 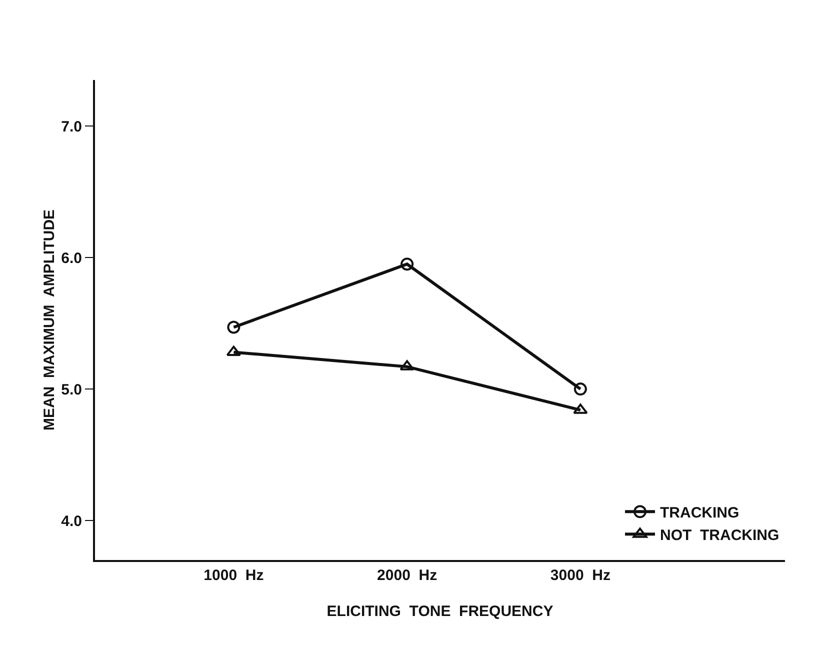 What do you see at coordinates (49, 320) in the screenshot?
I see `y-axis-title: MEAN MAXIMUM AMPLITUDE` at bounding box center [49, 320].